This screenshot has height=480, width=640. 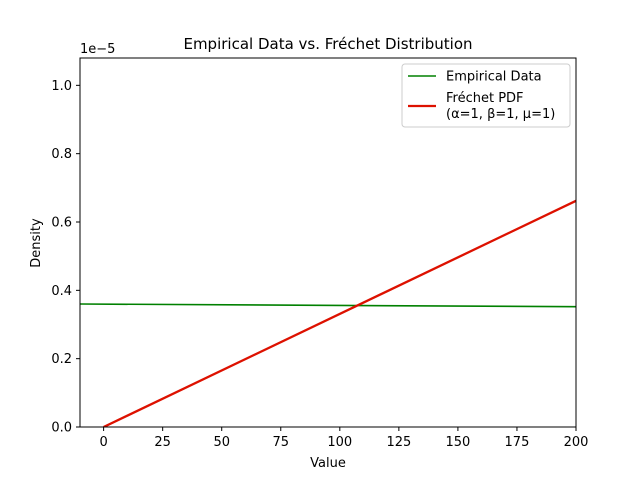 What do you see at coordinates (61, 291) in the screenshot?
I see `y-tick-label: 0.4` at bounding box center [61, 291].